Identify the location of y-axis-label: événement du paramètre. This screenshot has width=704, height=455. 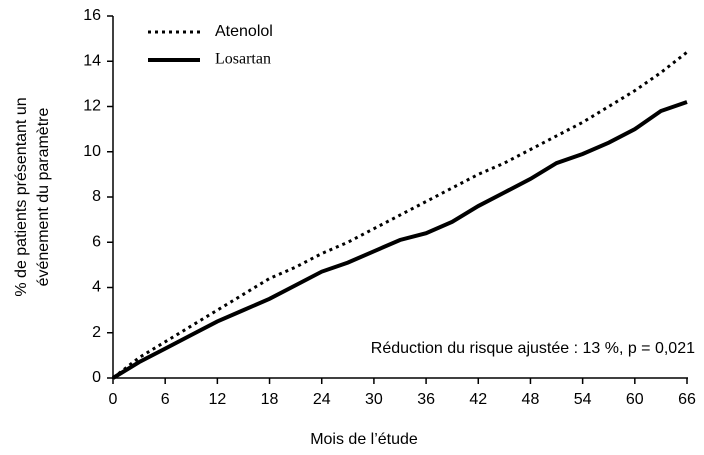
(43, 197).